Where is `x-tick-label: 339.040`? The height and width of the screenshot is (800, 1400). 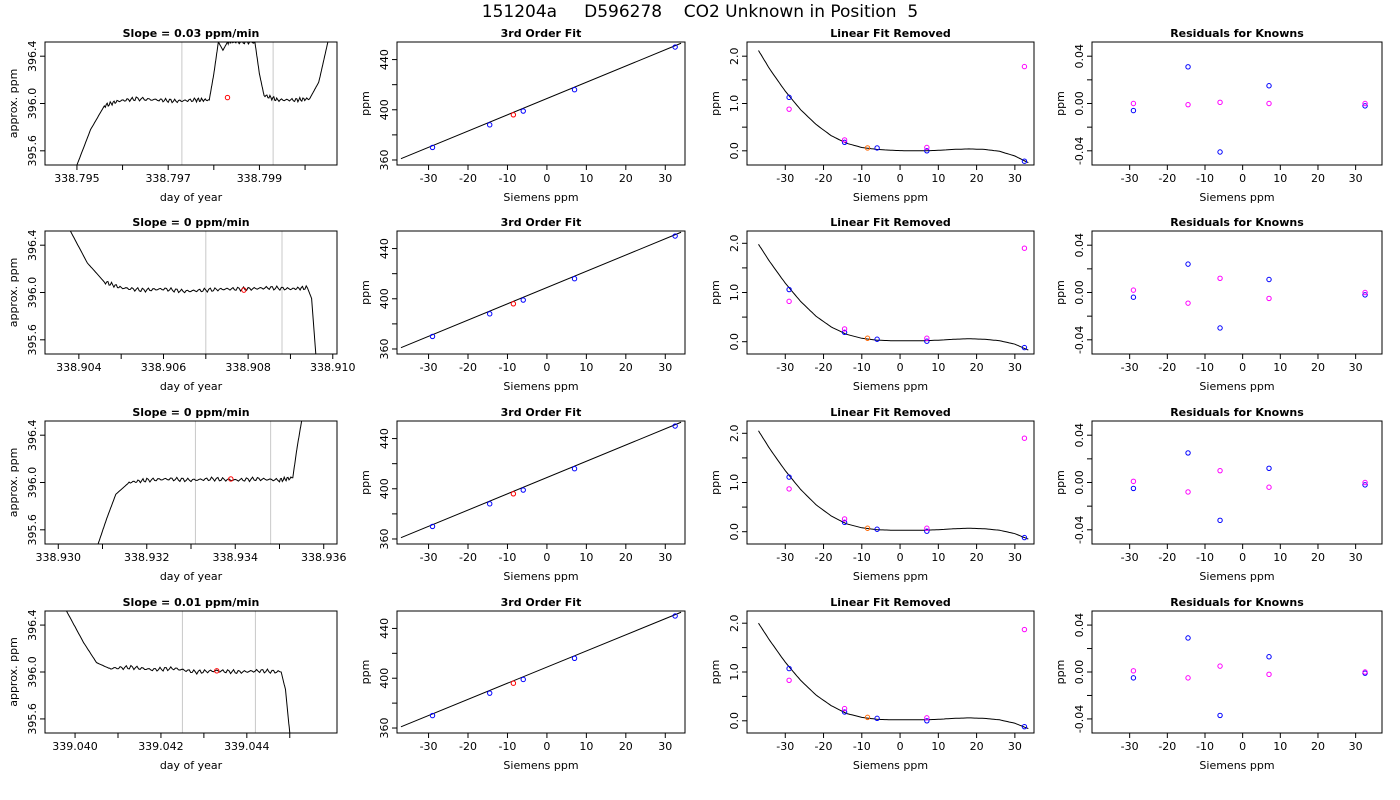 x-tick-label: 339.040 is located at coordinates (75, 746).